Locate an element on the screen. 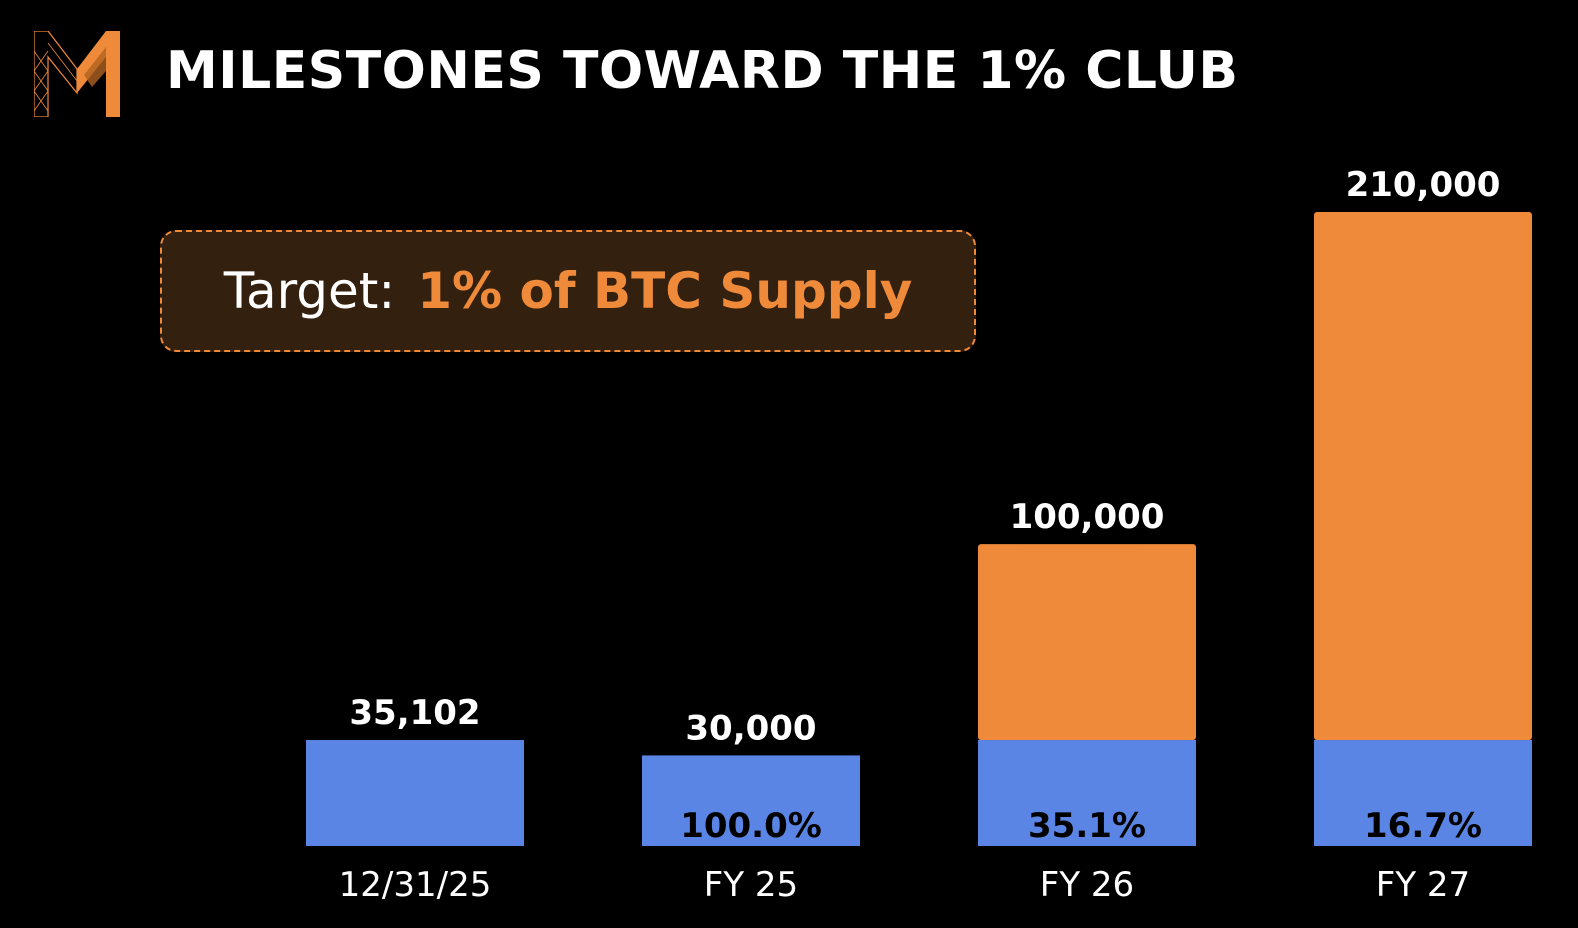  bar-total-label: 35,102 is located at coordinates (414, 713).